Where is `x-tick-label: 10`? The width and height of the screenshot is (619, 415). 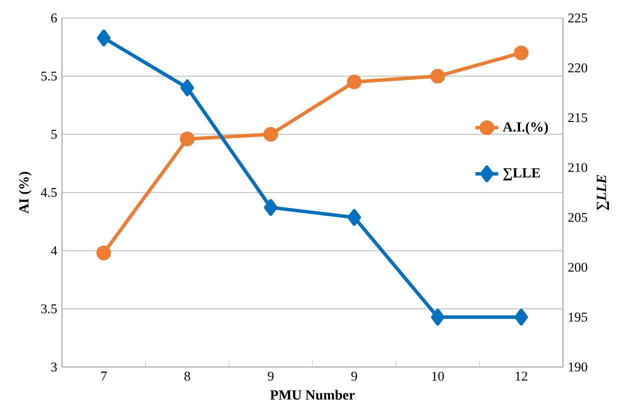
x-tick-label: 10 is located at coordinates (438, 376).